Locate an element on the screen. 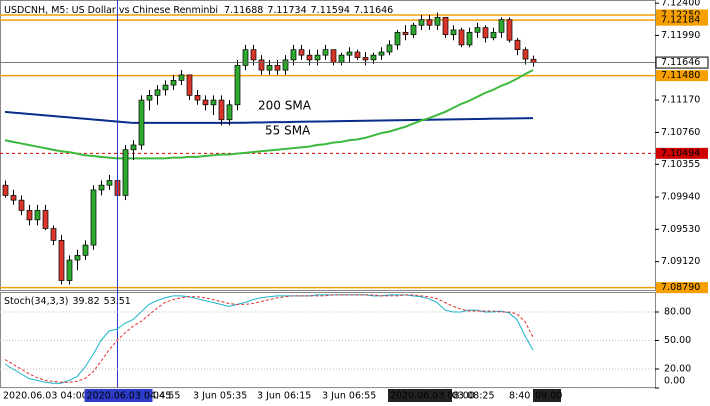  stoch-title: Stoch(34,3,3) 39.82 53.51 is located at coordinates (67, 301).